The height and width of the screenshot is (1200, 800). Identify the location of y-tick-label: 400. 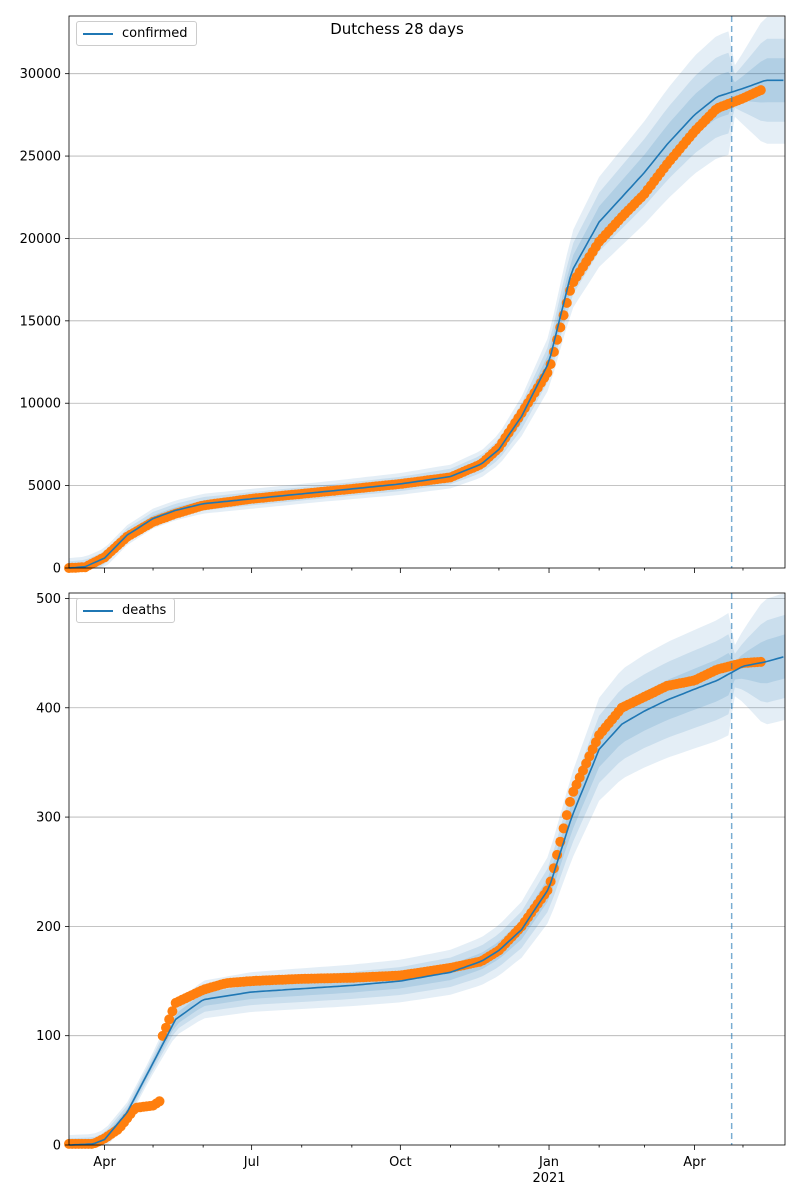
(48, 708).